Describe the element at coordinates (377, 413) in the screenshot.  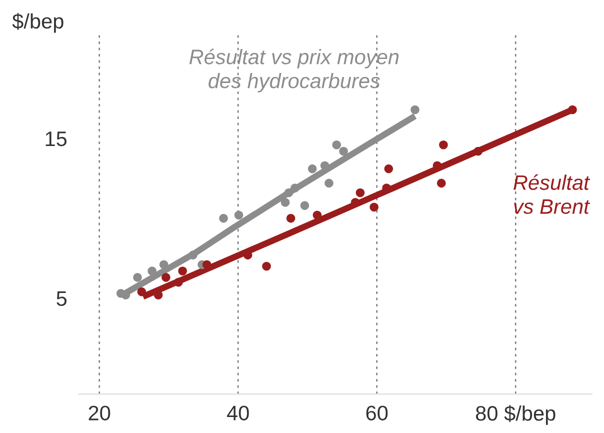
I see `x-tick-label: 60` at that location.